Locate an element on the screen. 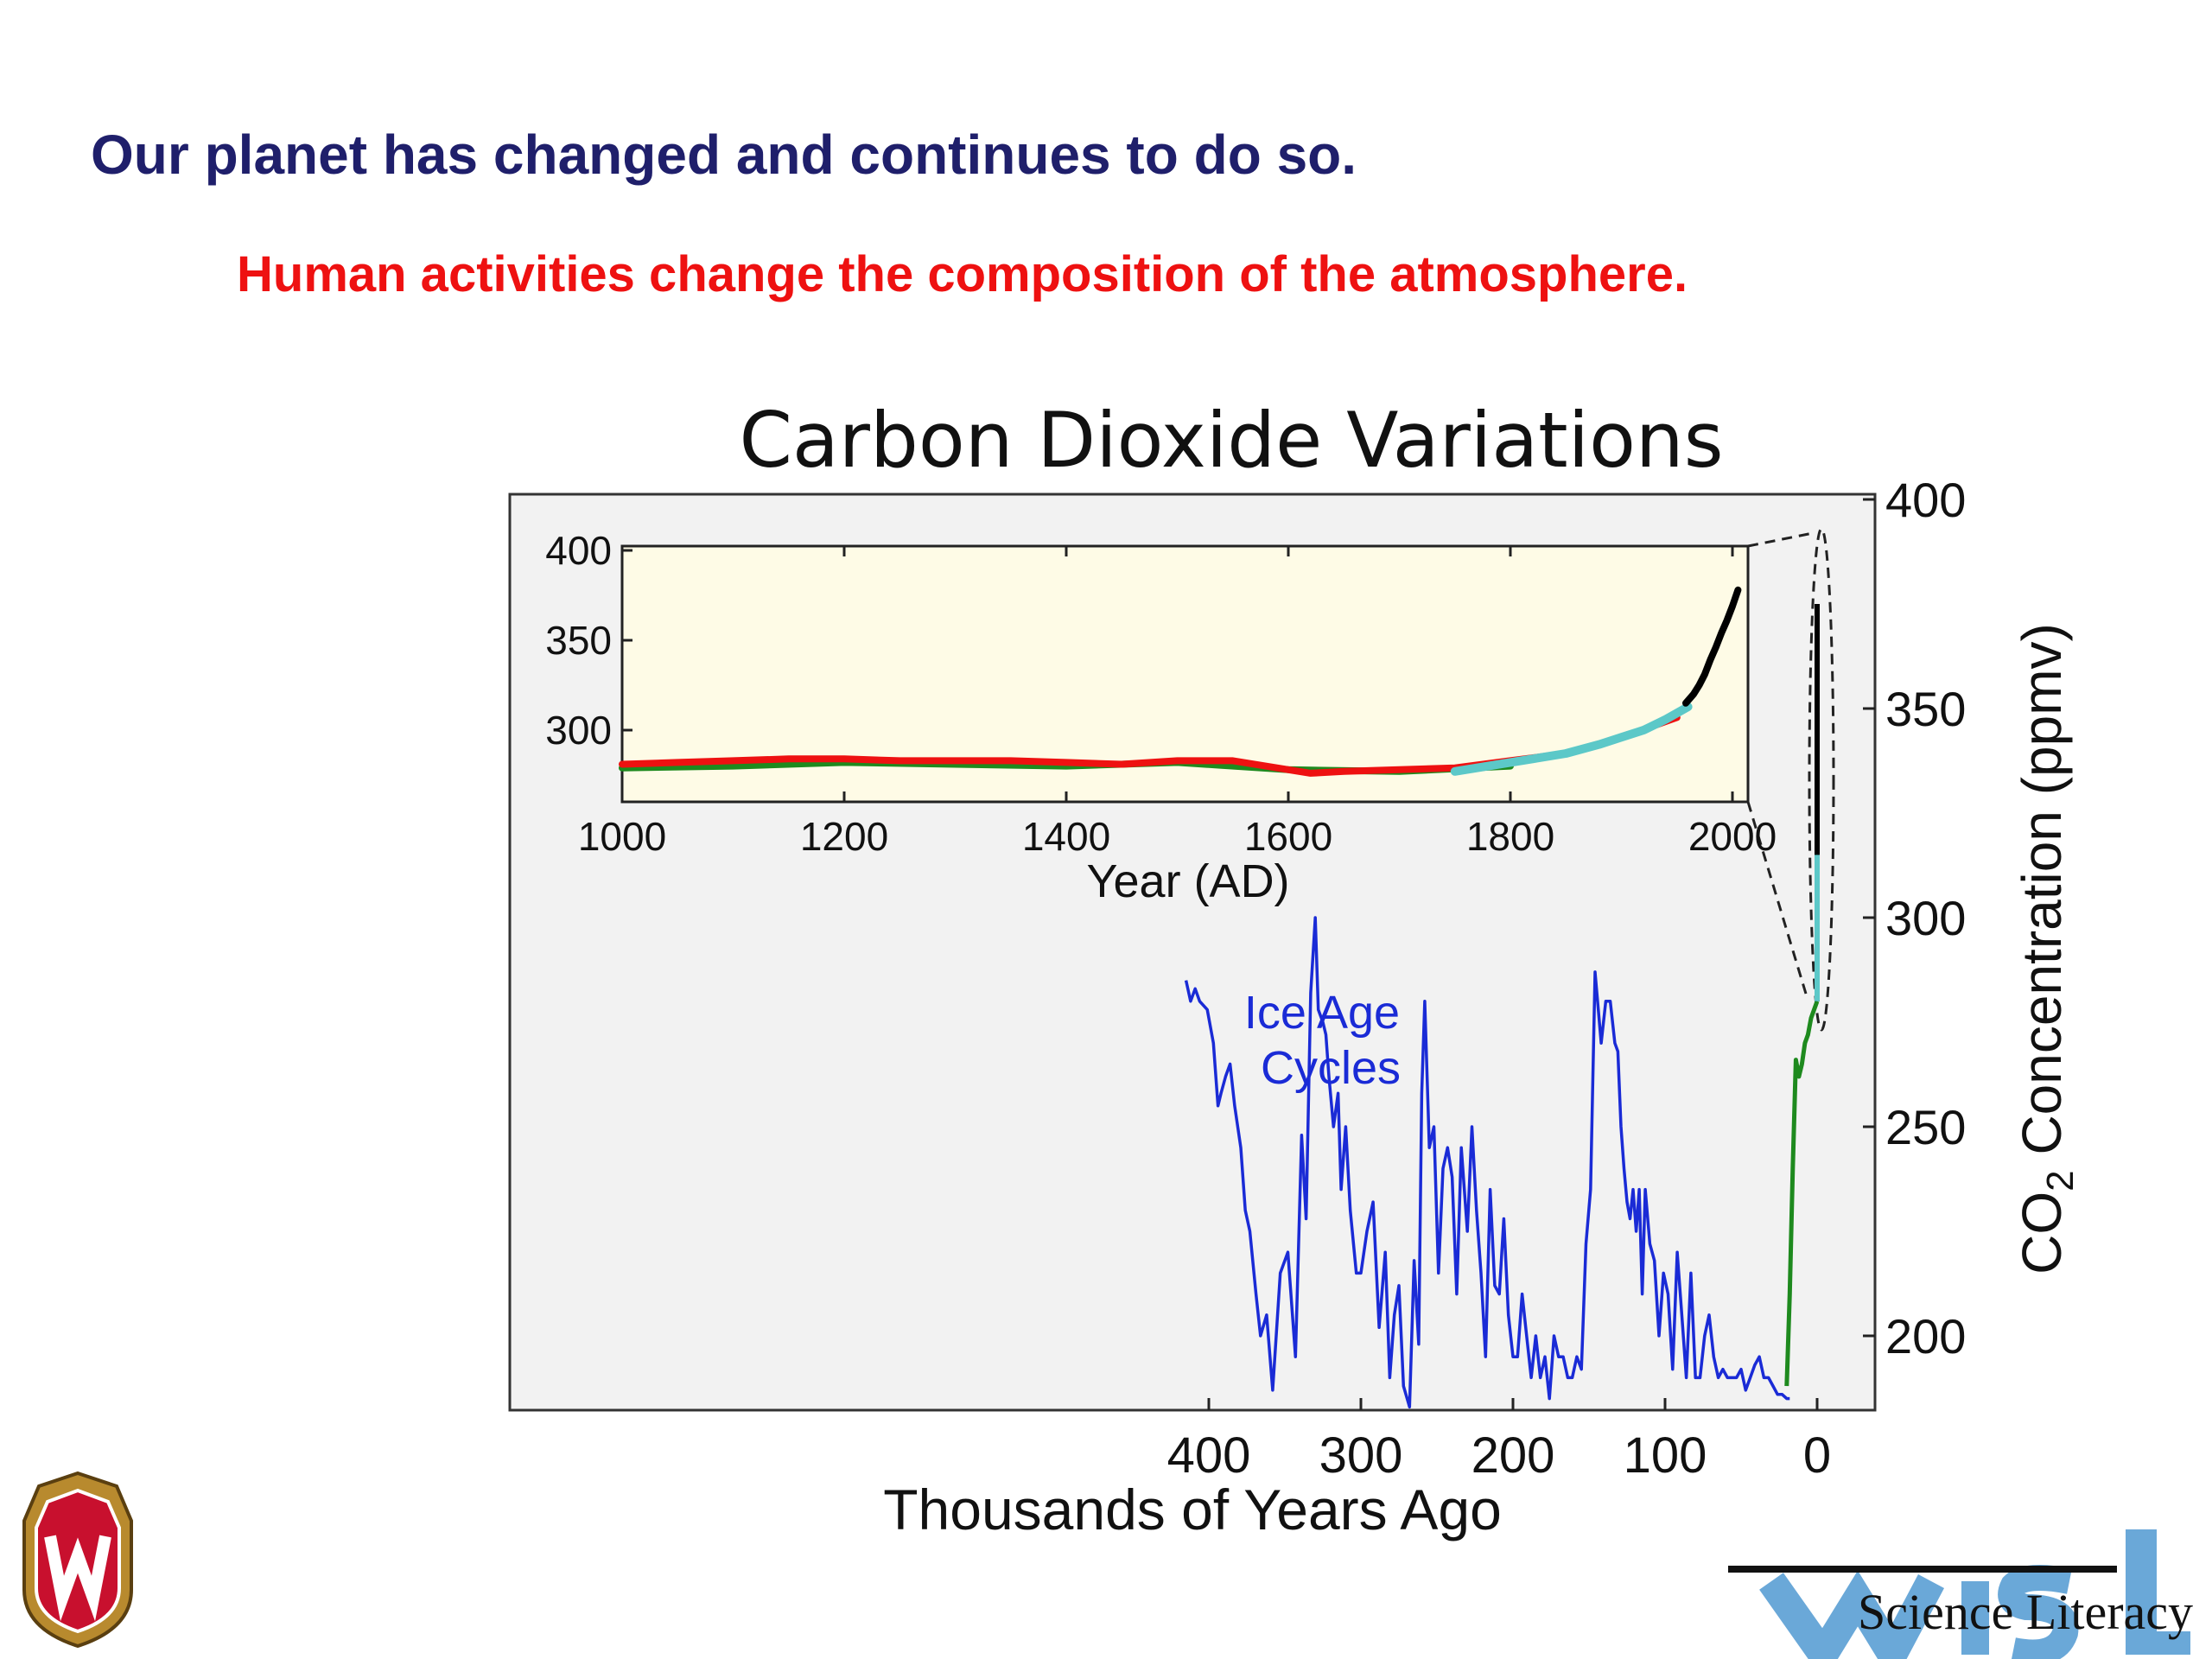  main-series-group is located at coordinates (1502, 1006).